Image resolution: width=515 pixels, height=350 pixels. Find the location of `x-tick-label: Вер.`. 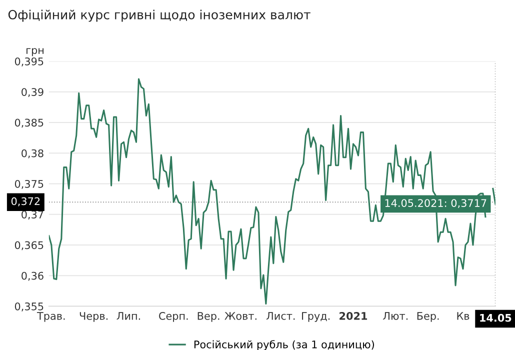

x-tick-label: Вер. is located at coordinates (209, 317).